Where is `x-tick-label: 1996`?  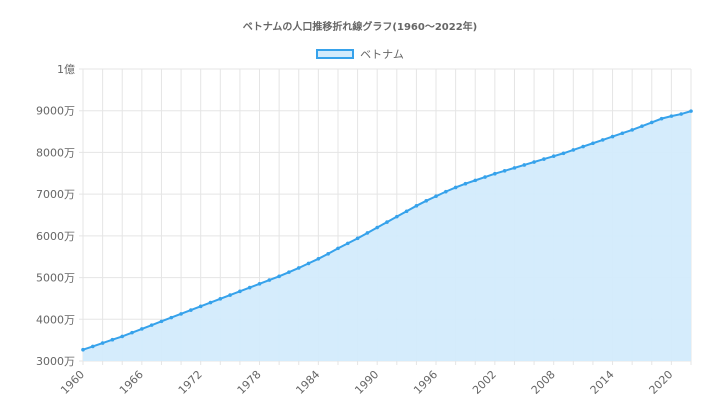
x-tick-label: 1996 is located at coordinates (425, 382).